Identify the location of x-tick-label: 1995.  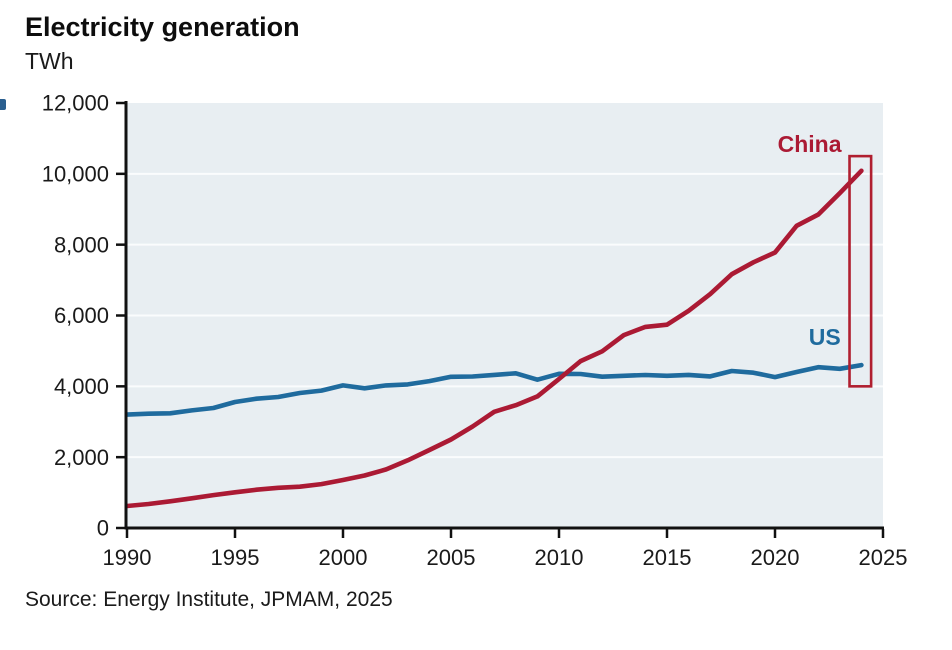
(235, 557).